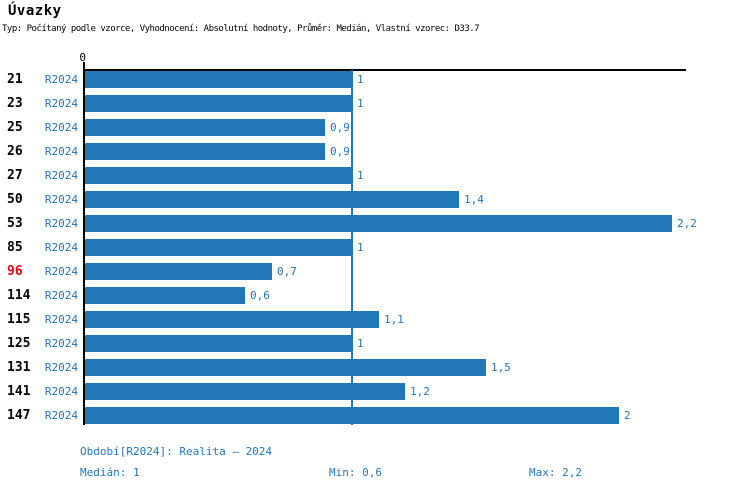  I want to click on row-number: 141, so click(19, 391).